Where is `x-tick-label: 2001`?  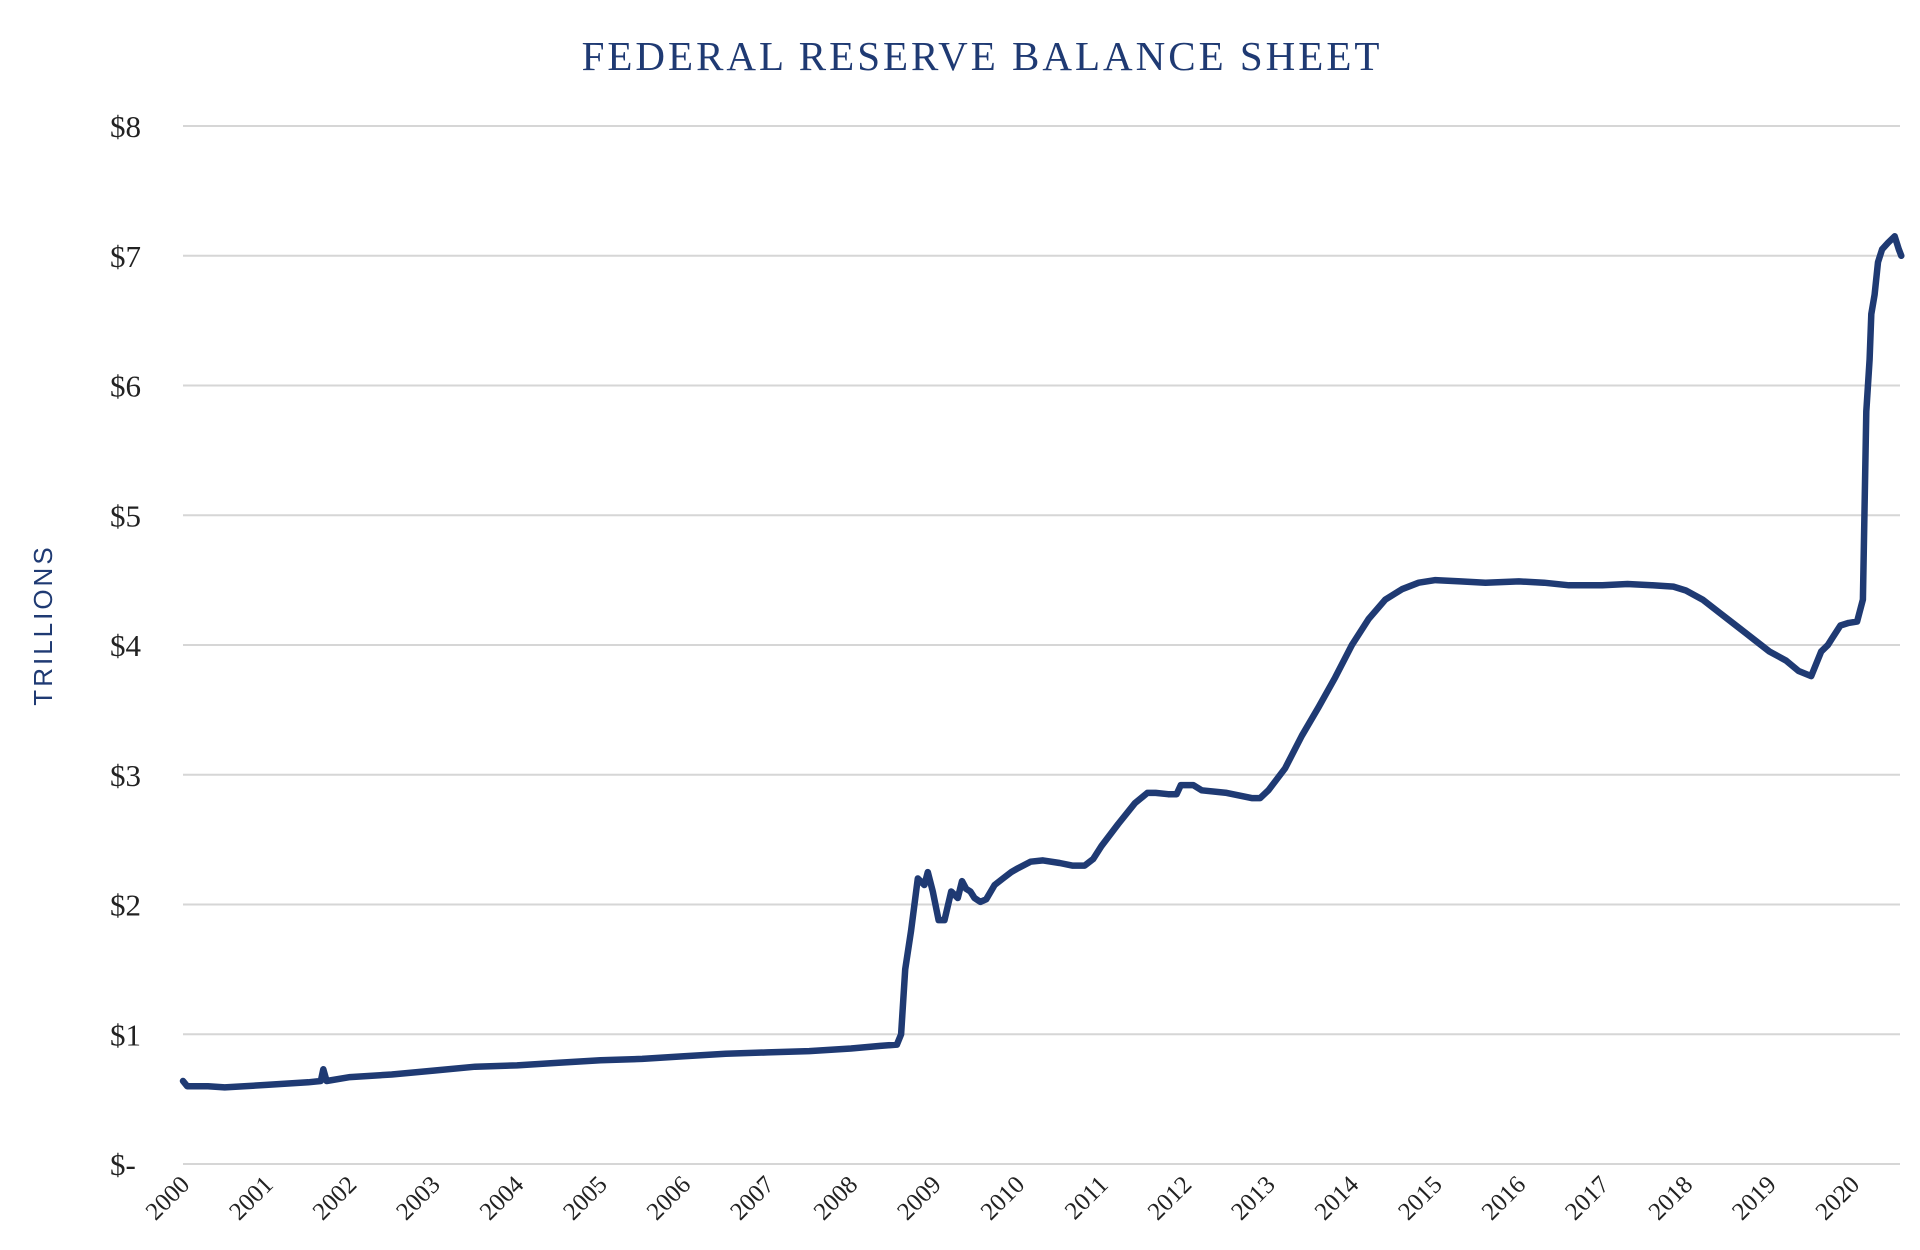
x-tick-label: 2001 is located at coordinates (251, 1198).